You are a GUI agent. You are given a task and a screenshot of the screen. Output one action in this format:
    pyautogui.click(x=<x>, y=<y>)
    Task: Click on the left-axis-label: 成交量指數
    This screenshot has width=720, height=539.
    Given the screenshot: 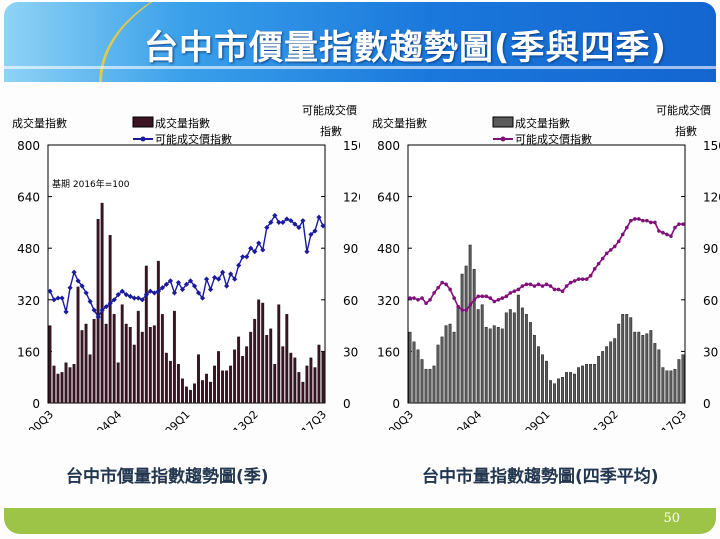 What is the action you would take?
    pyautogui.click(x=399, y=123)
    